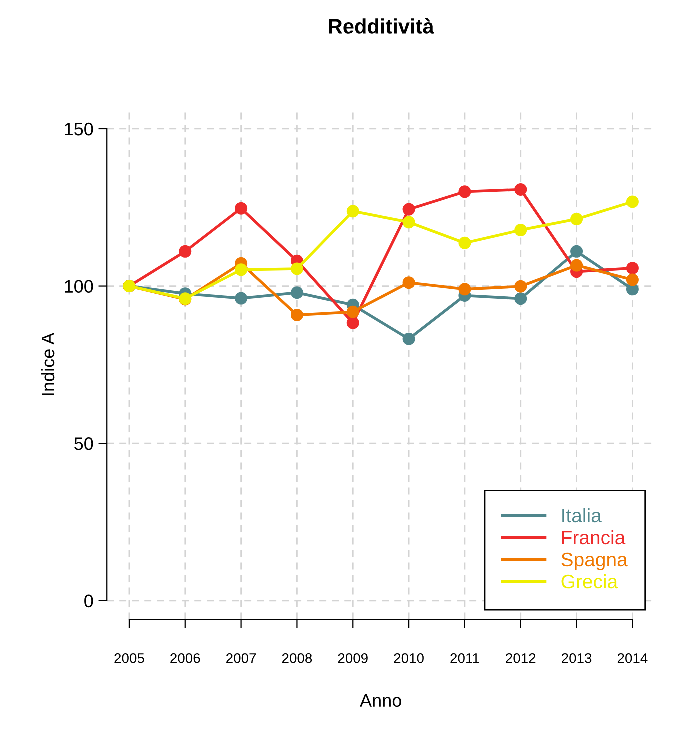 The image size is (691, 744). I want to click on y-tick-label: 0, so click(89, 601).